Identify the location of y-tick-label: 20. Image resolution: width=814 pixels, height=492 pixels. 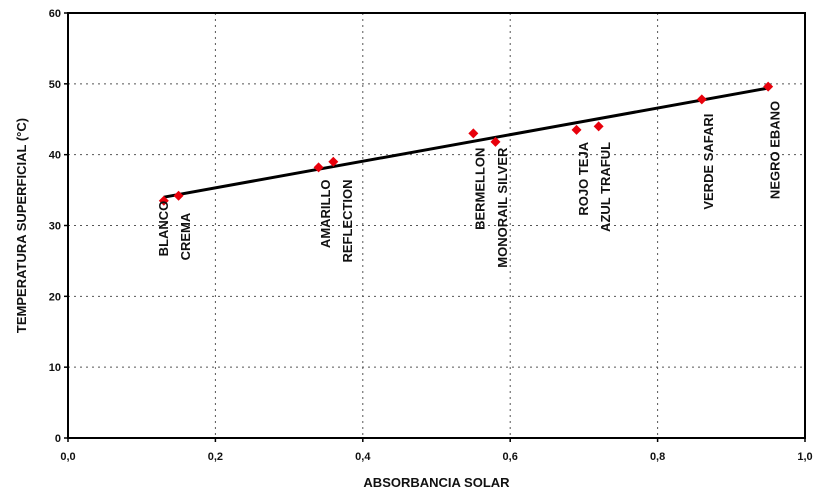
(55, 297).